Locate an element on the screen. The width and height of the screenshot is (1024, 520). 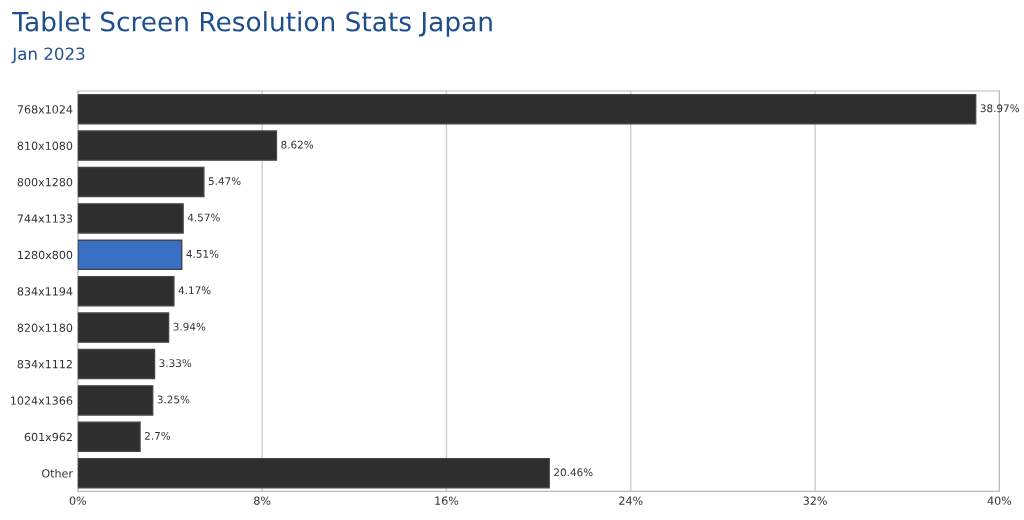
y-tick-label: 834x1112 is located at coordinates (44, 364).